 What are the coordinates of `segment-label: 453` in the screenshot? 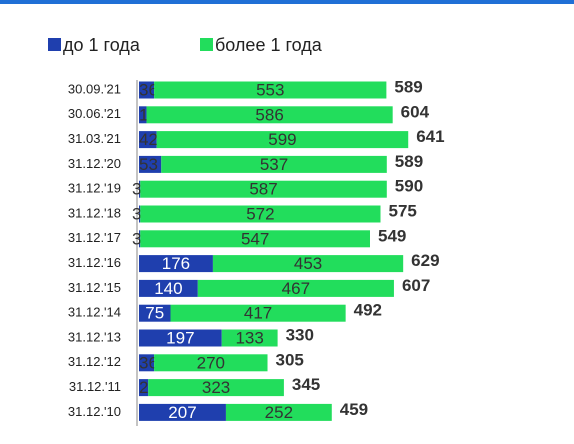 It's located at (308, 263).